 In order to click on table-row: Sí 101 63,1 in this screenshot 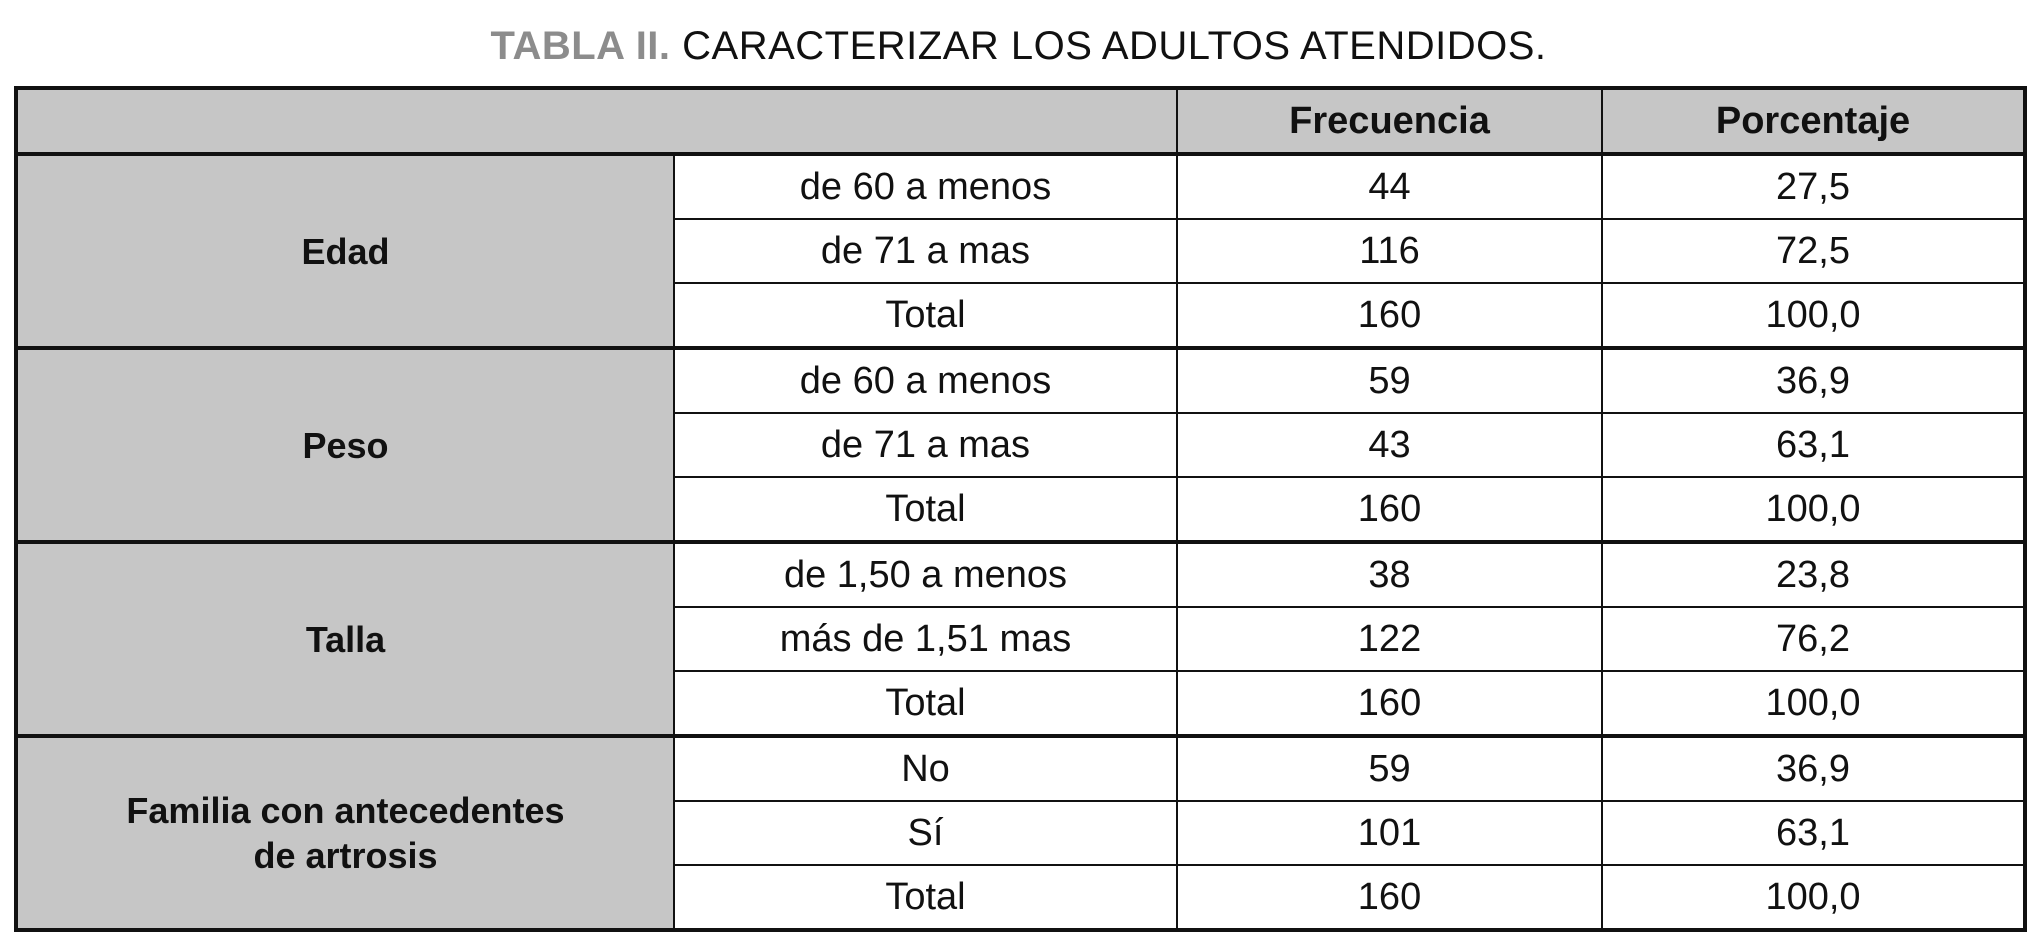, I will do `click(1021, 833)`.